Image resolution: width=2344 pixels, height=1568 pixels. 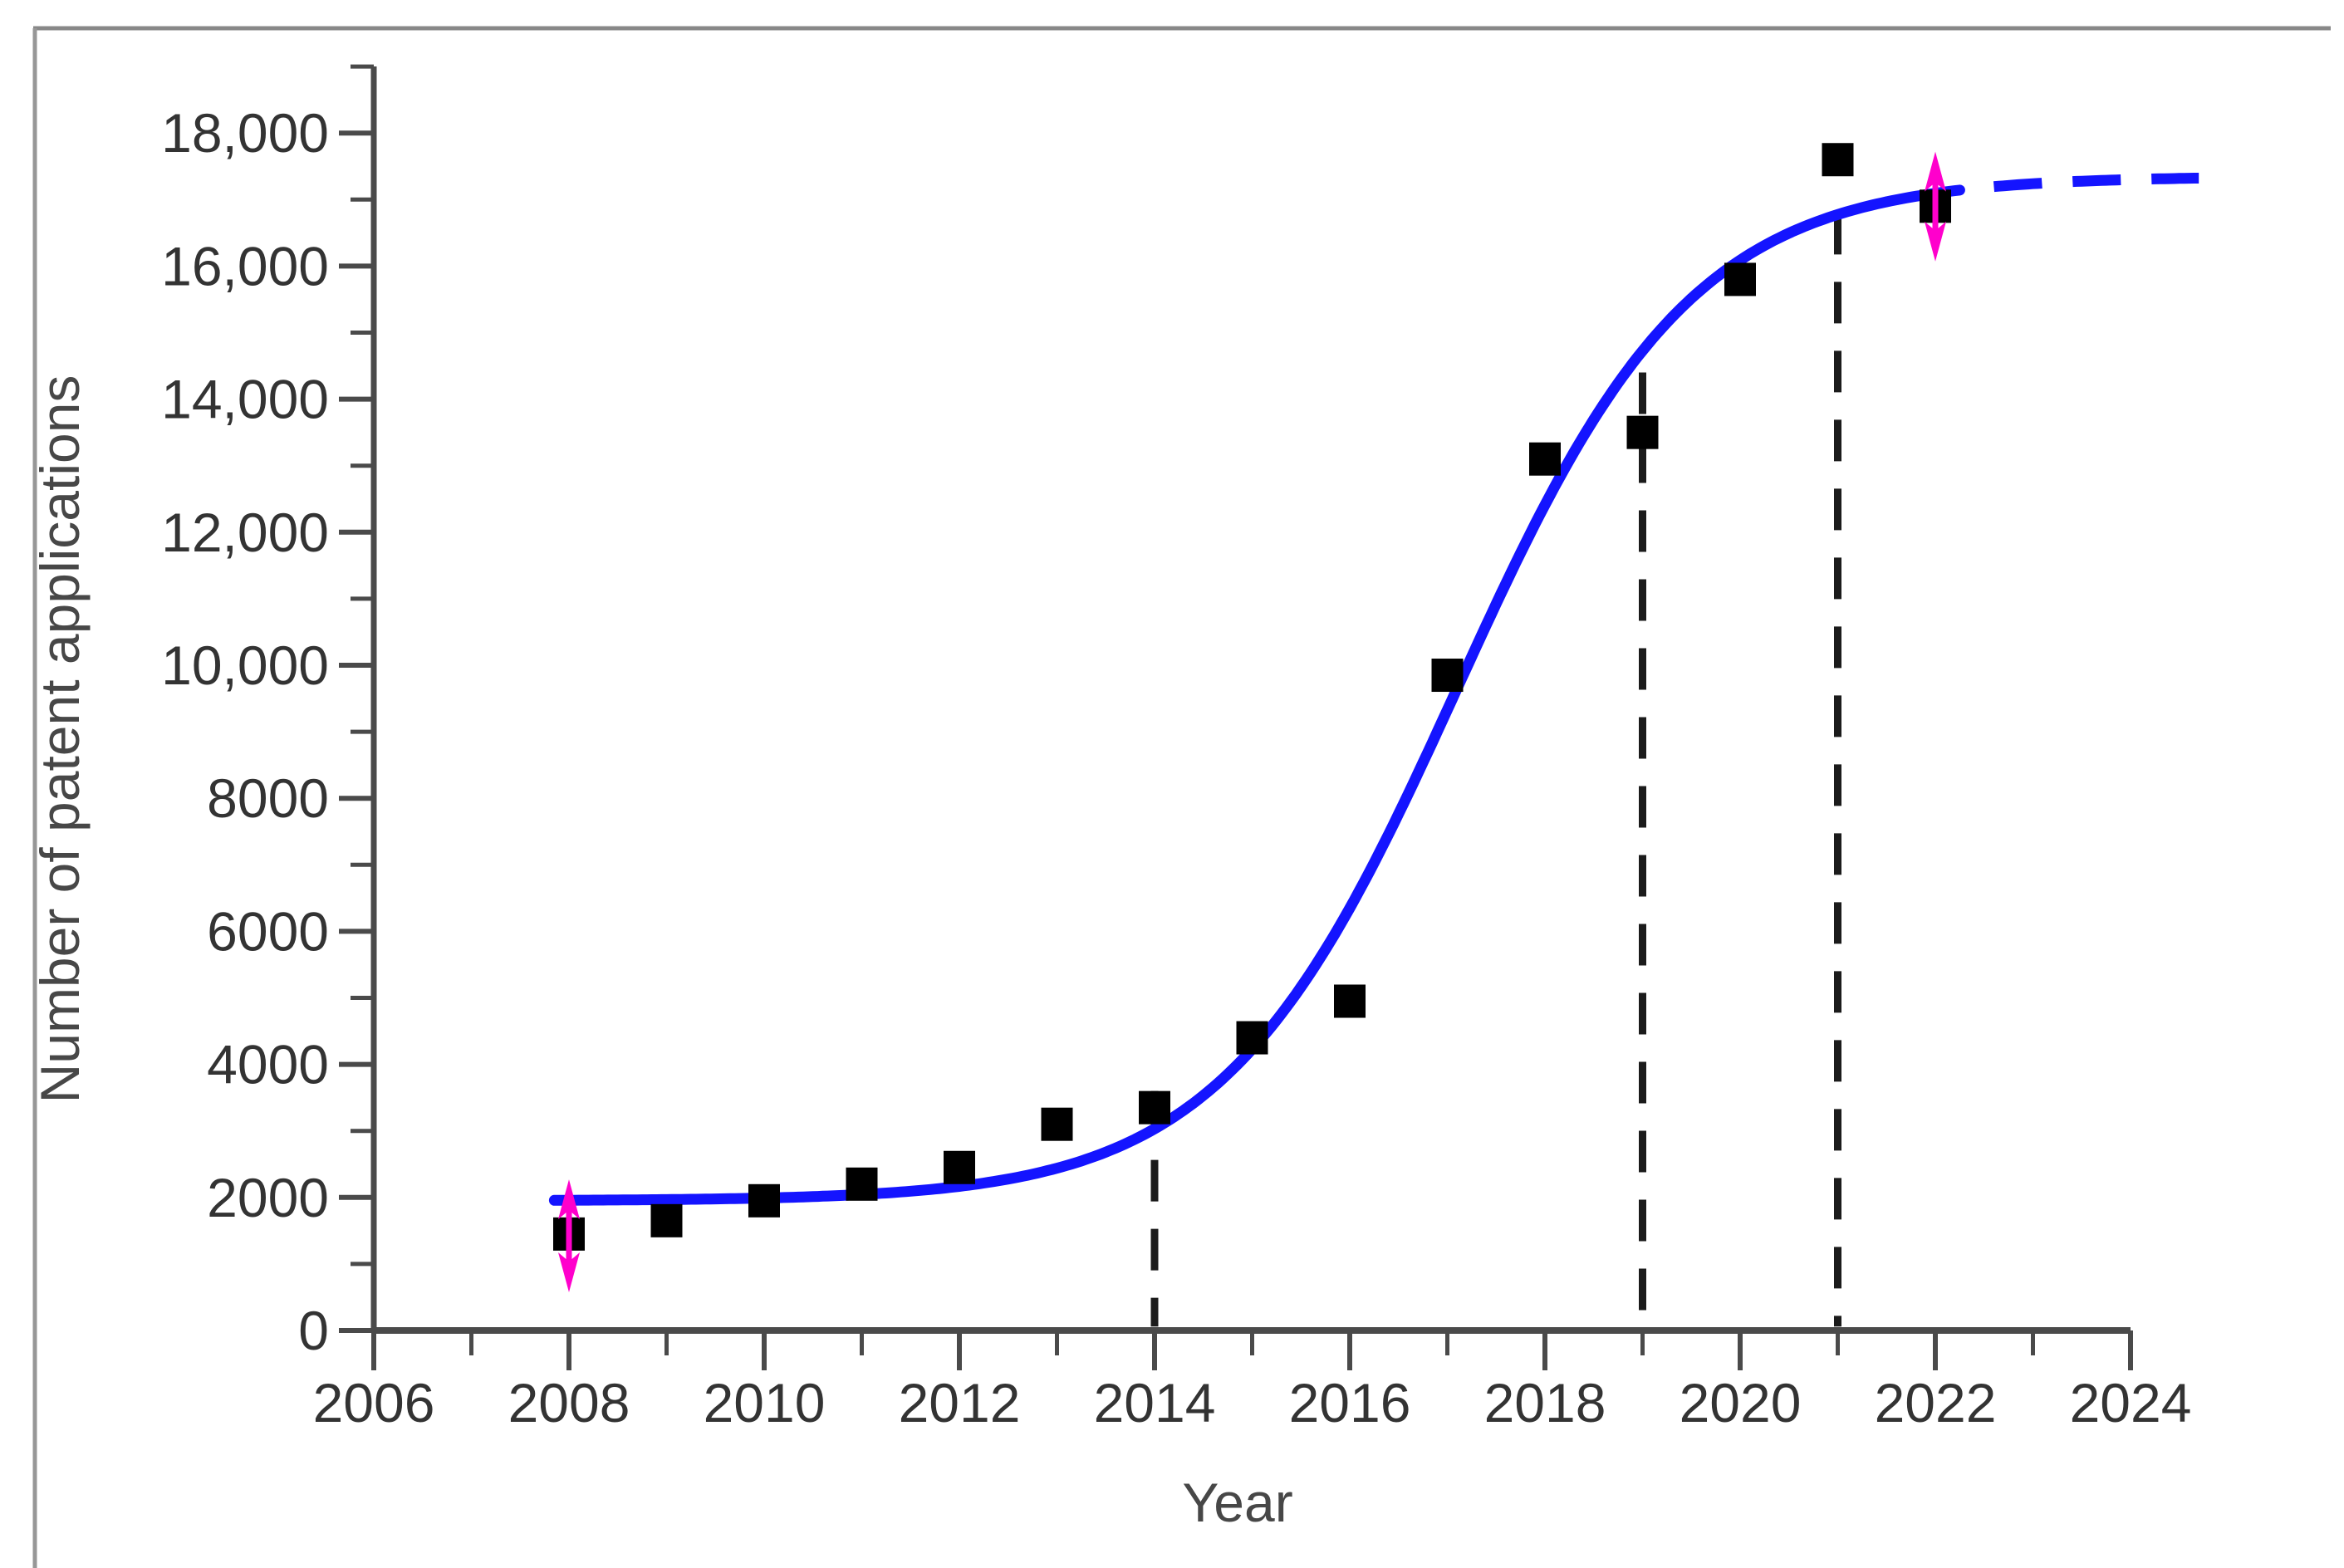 I want to click on data-point-2019, so click(x=1642, y=432).